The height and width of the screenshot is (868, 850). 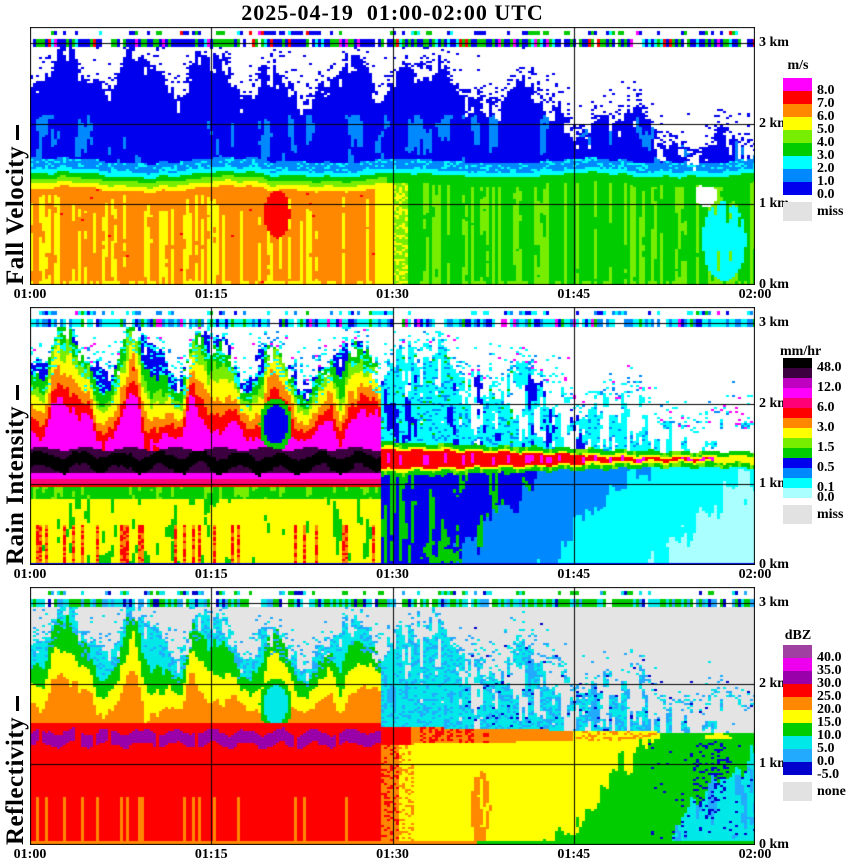 What do you see at coordinates (829, 722) in the screenshot?
I see `legend-value: 15.0` at bounding box center [829, 722].